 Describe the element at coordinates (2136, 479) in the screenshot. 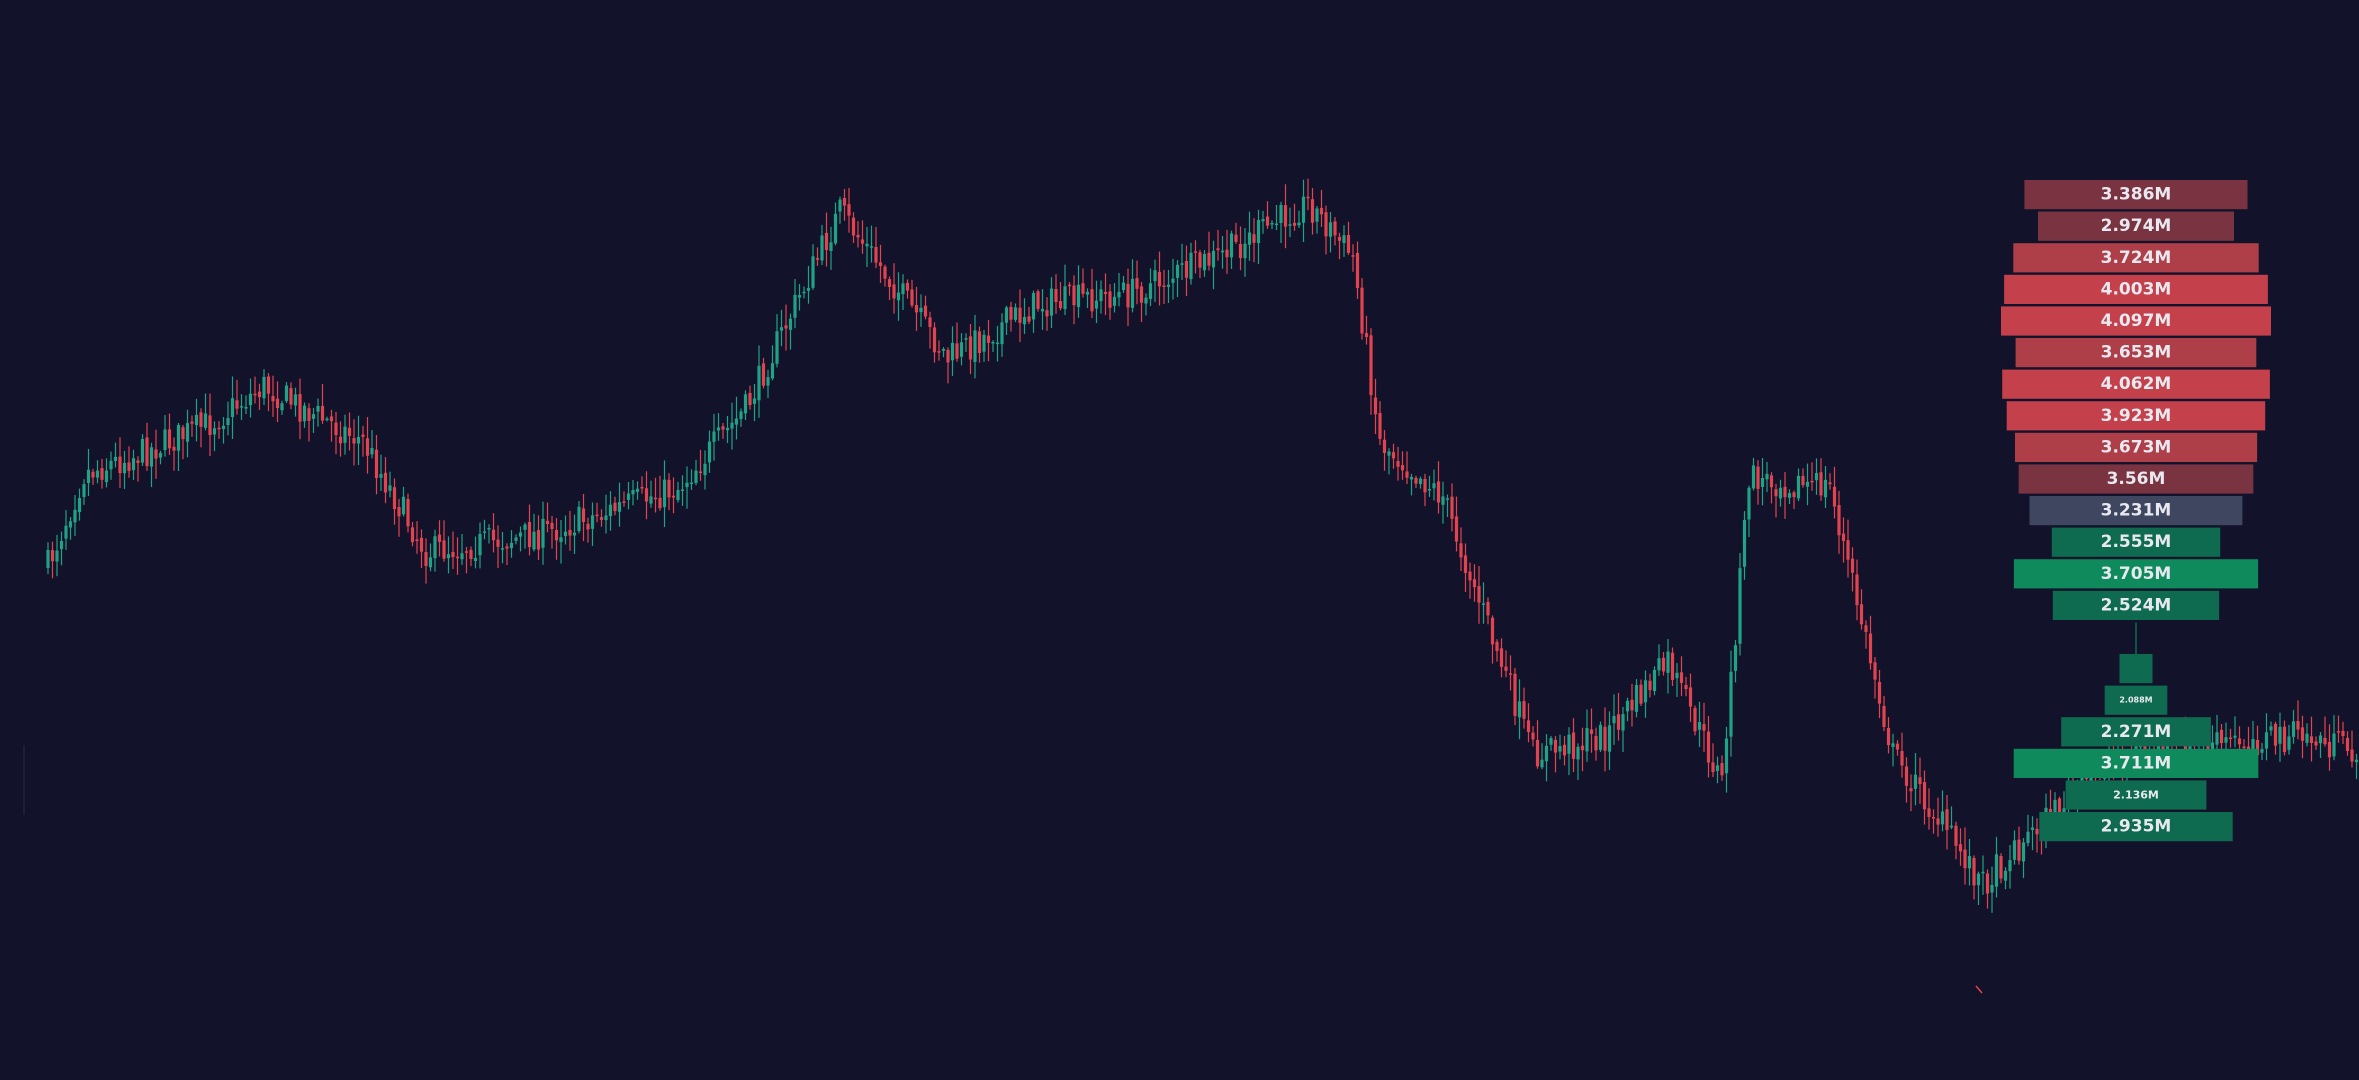

I see `volume-level: 3.56M` at that location.